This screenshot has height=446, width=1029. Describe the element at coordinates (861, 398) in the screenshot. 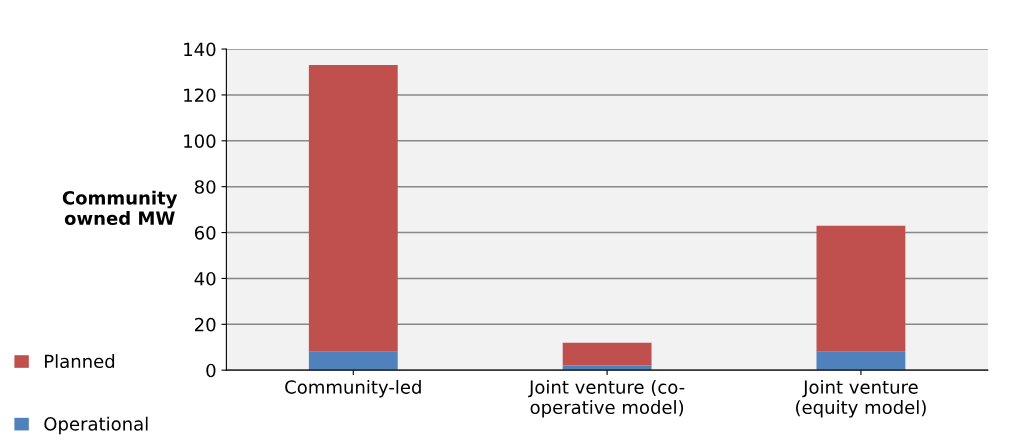

I see `x-tick-label: Joint venture (equity model)` at that location.